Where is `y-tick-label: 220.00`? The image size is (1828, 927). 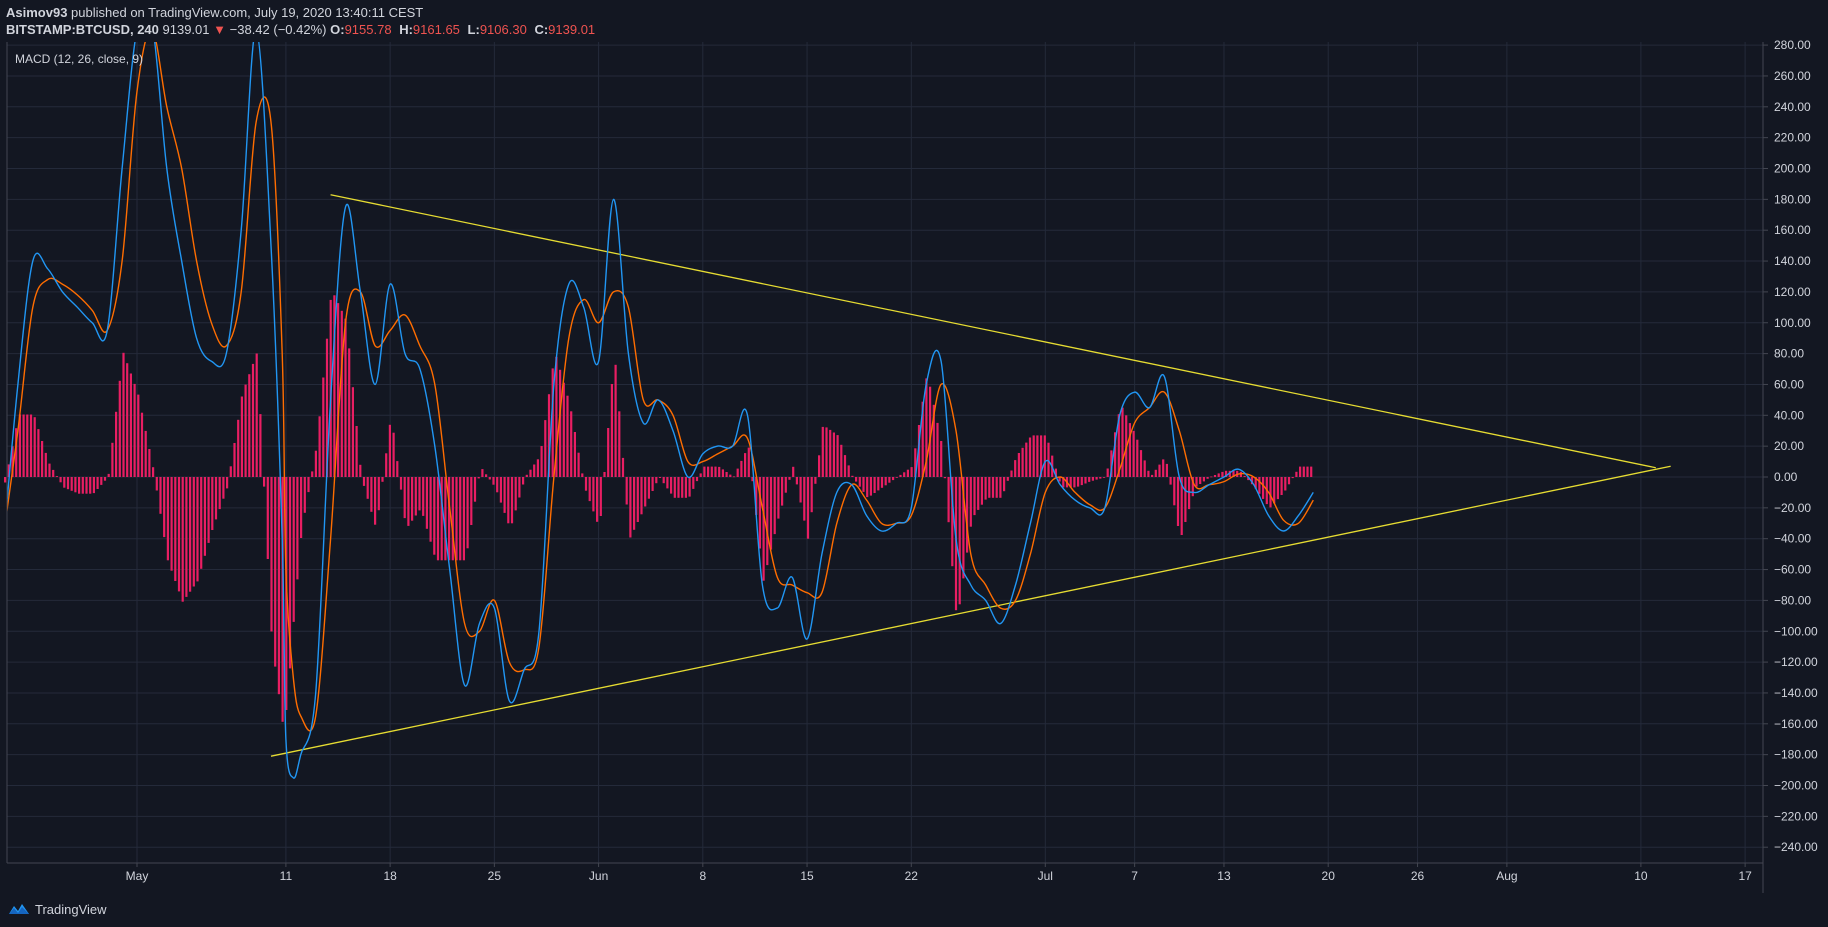 y-tick-label: 220.00 is located at coordinates (1792, 138).